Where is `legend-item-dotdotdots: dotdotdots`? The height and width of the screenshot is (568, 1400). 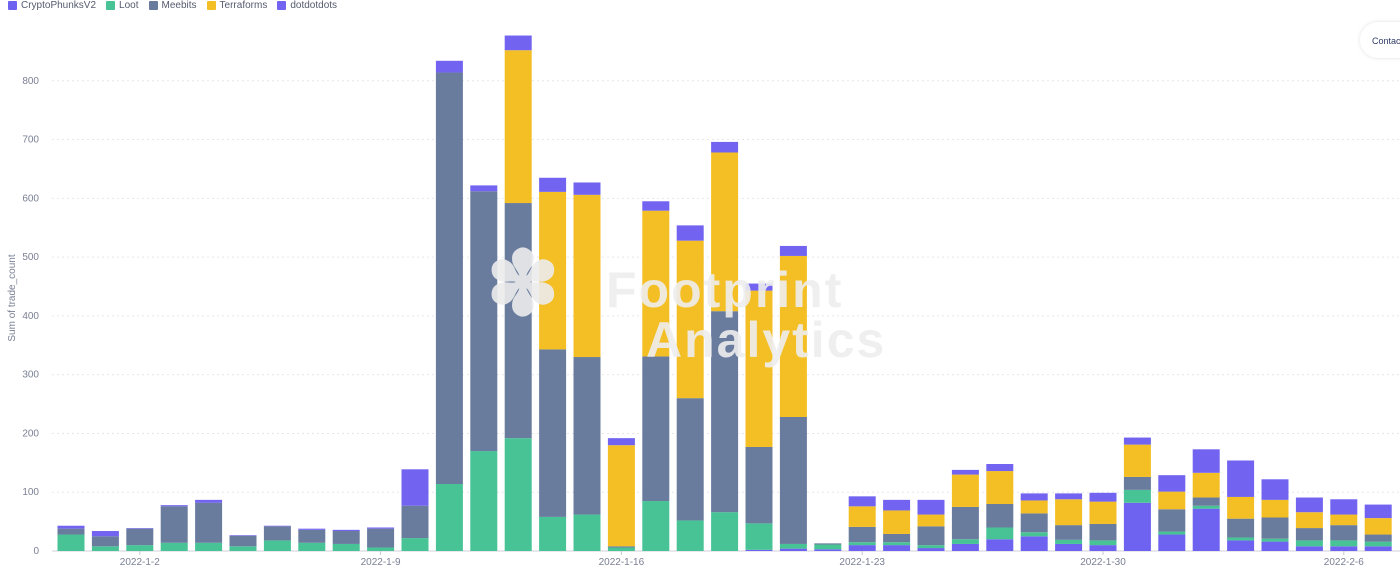
legend-item-dotdotdots: dotdotdots is located at coordinates (307, 5).